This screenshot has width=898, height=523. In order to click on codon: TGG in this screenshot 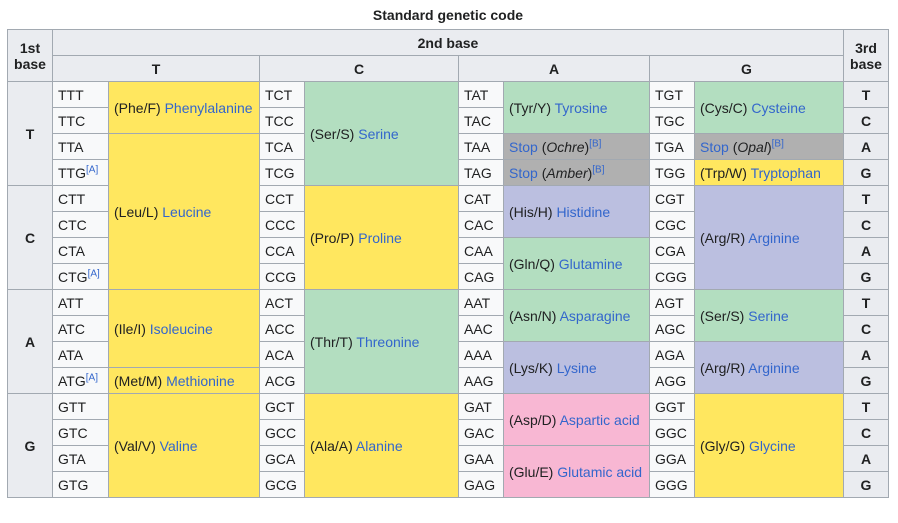, I will do `click(672, 172)`.